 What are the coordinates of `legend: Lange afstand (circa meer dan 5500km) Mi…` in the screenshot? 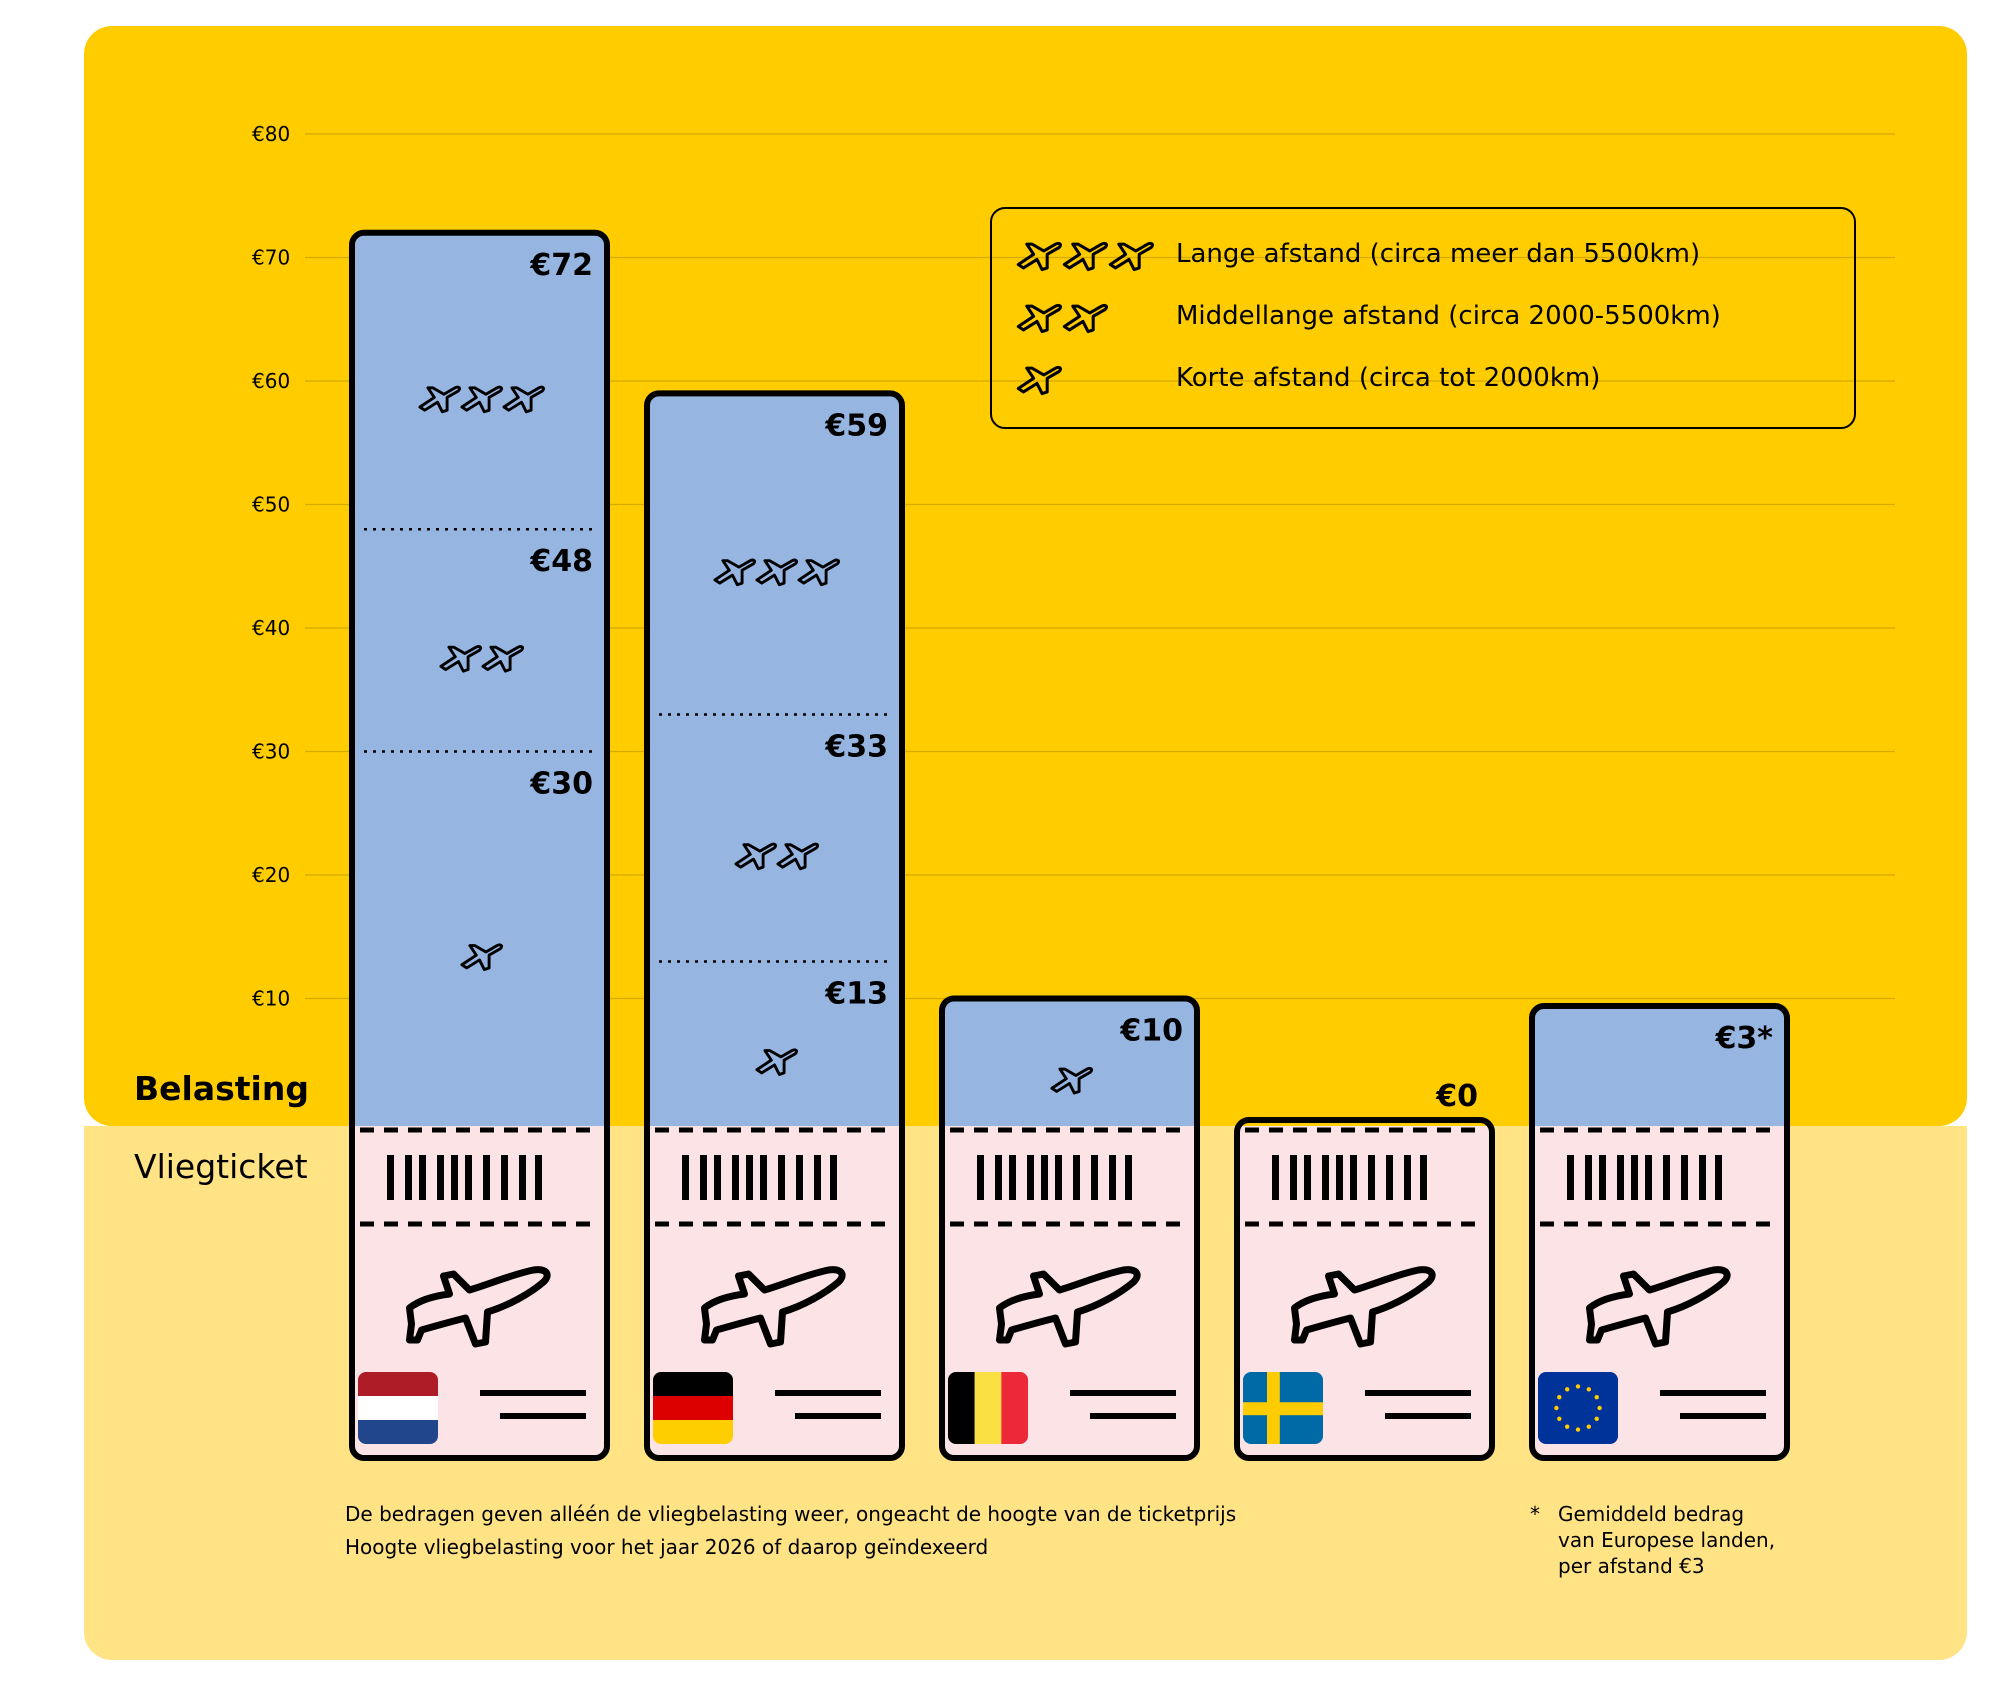 It's located at (1423, 318).